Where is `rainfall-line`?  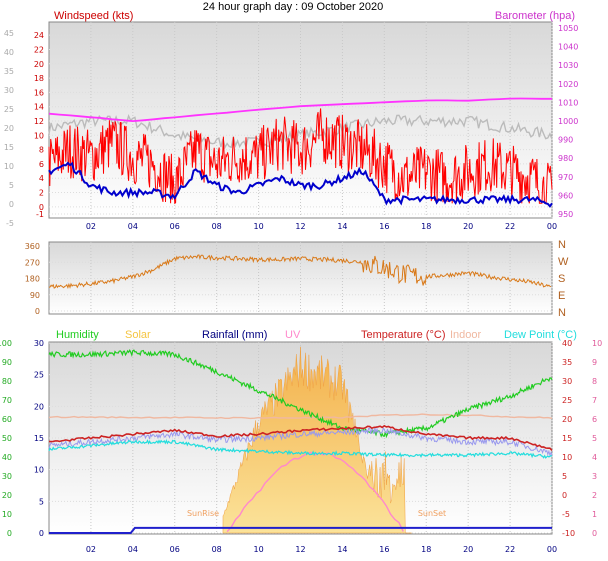
rainfall-line is located at coordinates (300, 530).